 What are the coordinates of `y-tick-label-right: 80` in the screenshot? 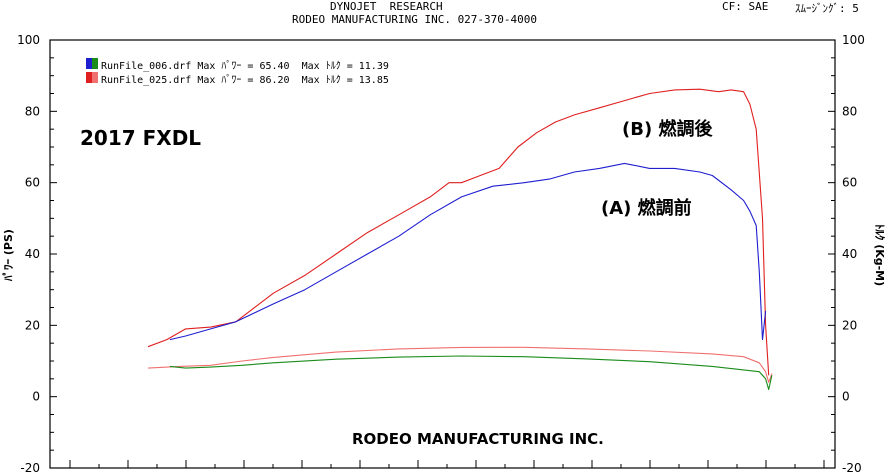 It's located at (849, 111).